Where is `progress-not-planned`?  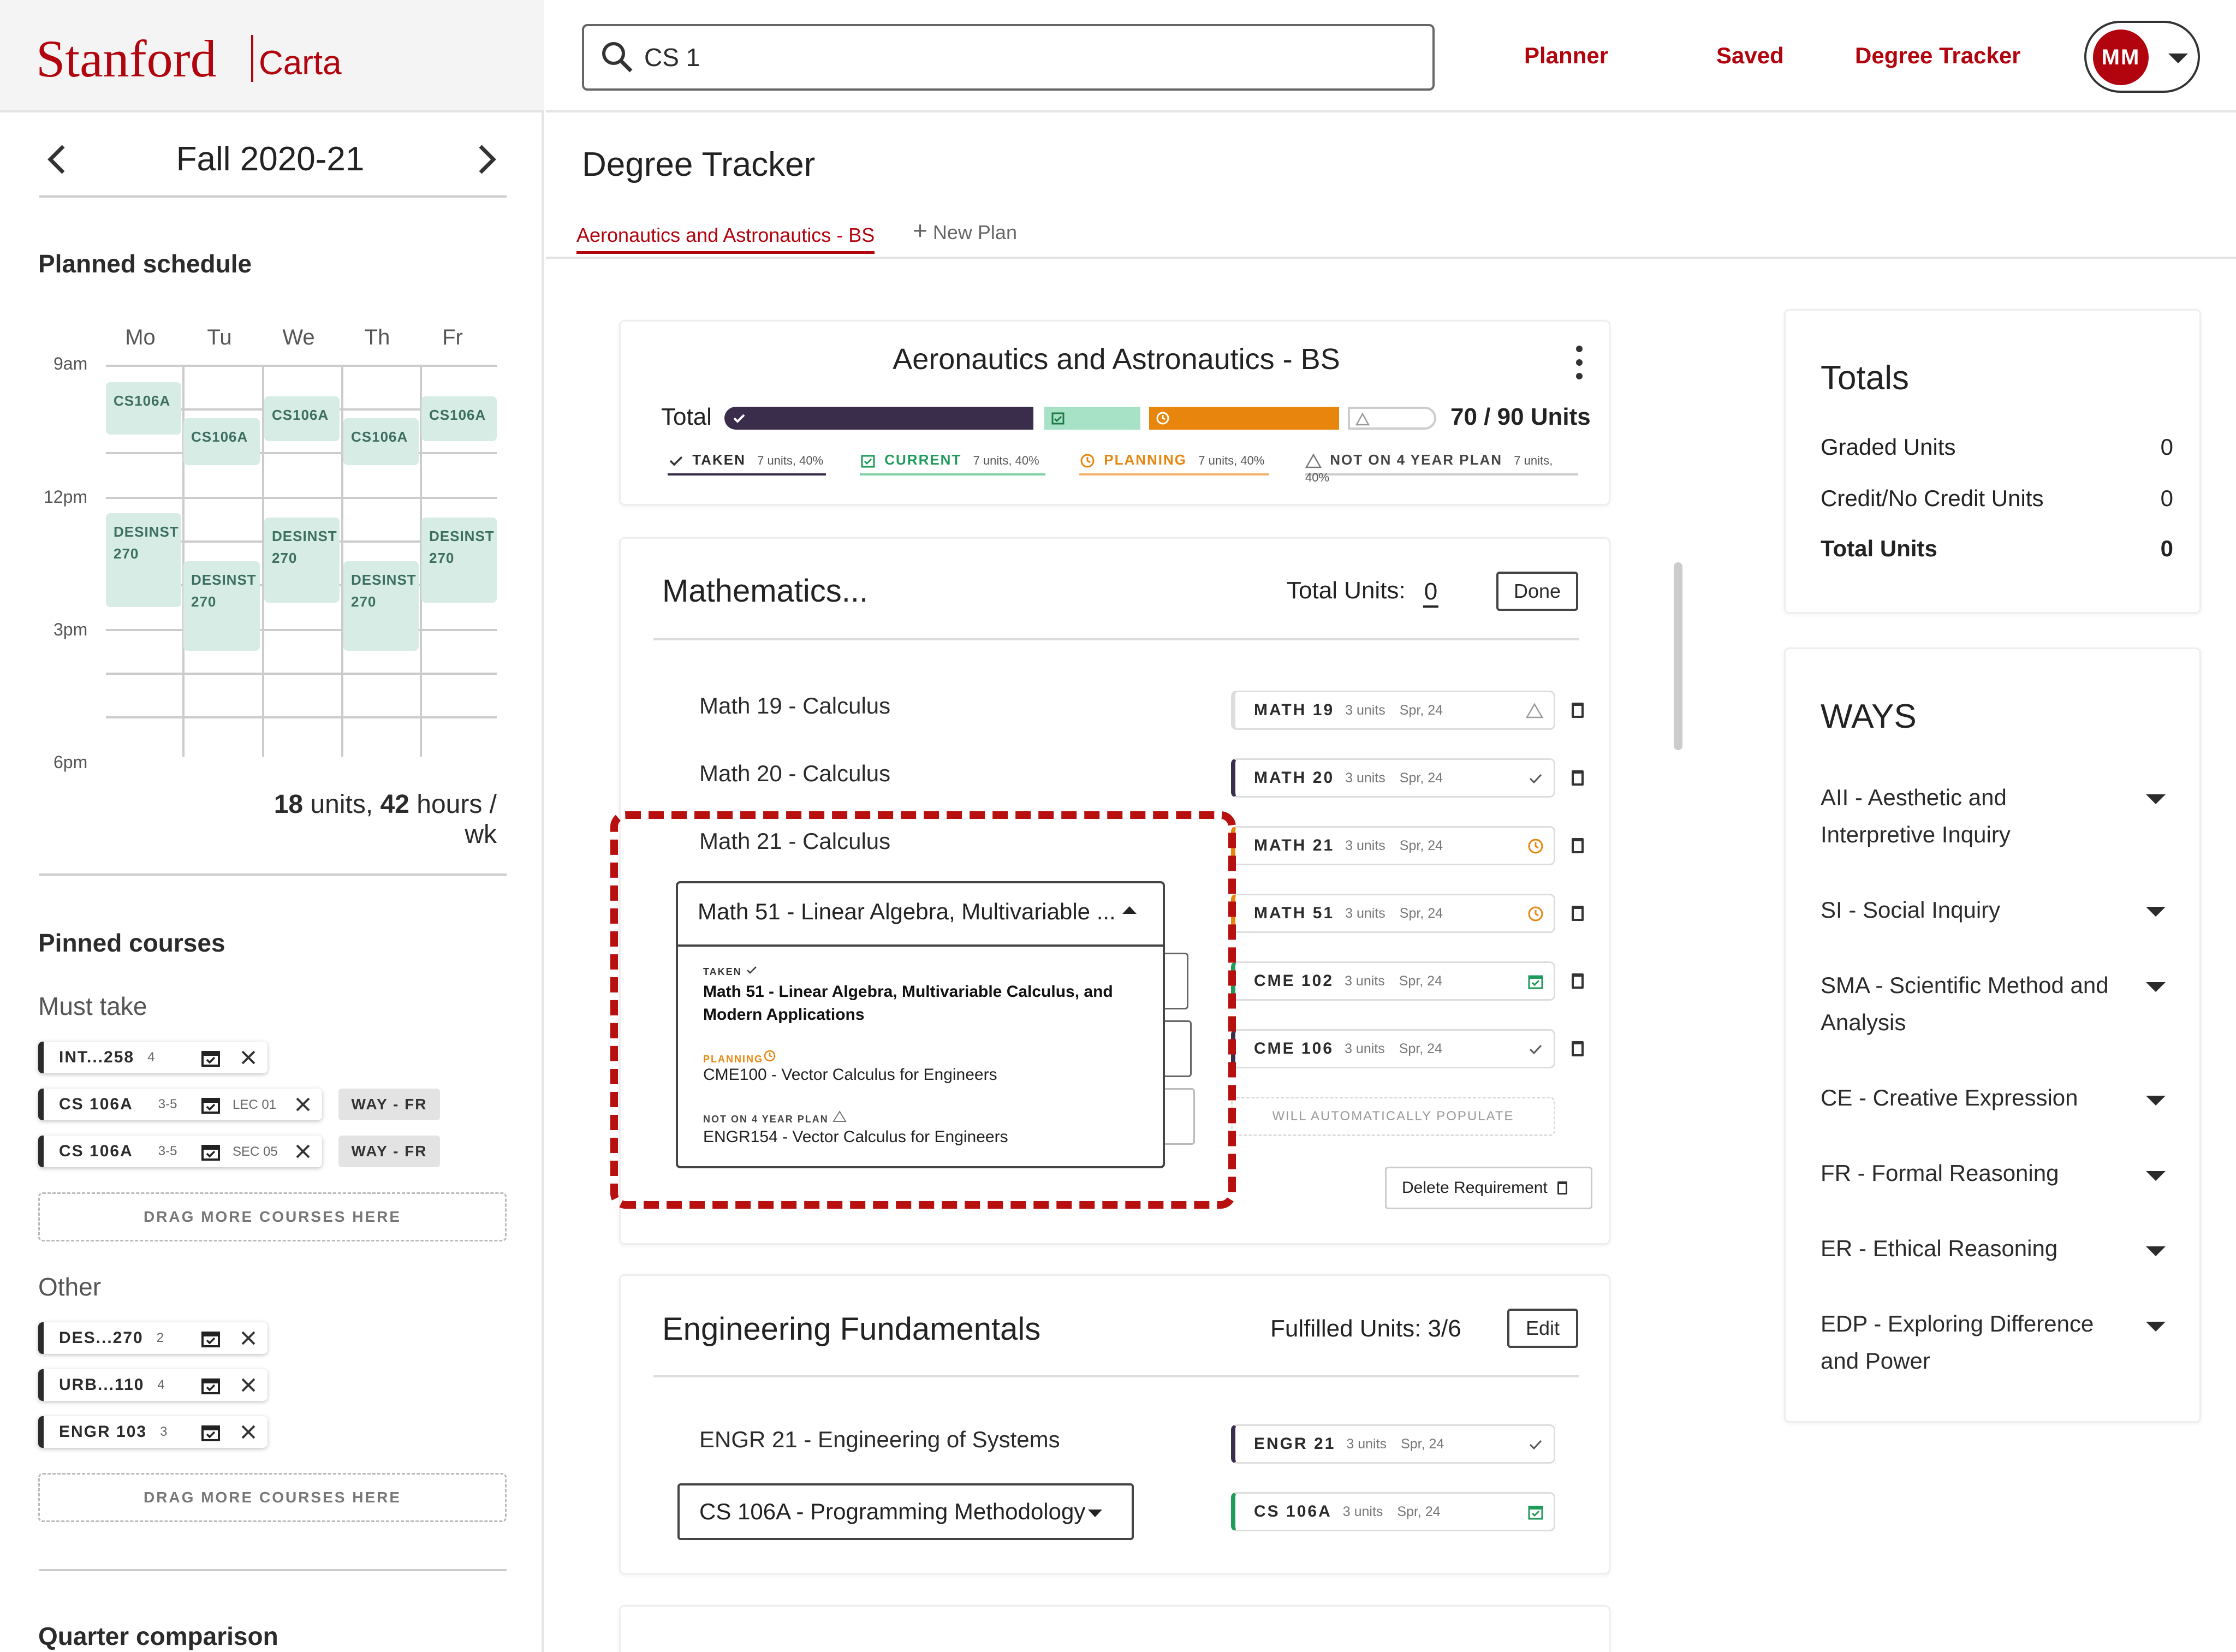 progress-not-planned is located at coordinates (1392, 418).